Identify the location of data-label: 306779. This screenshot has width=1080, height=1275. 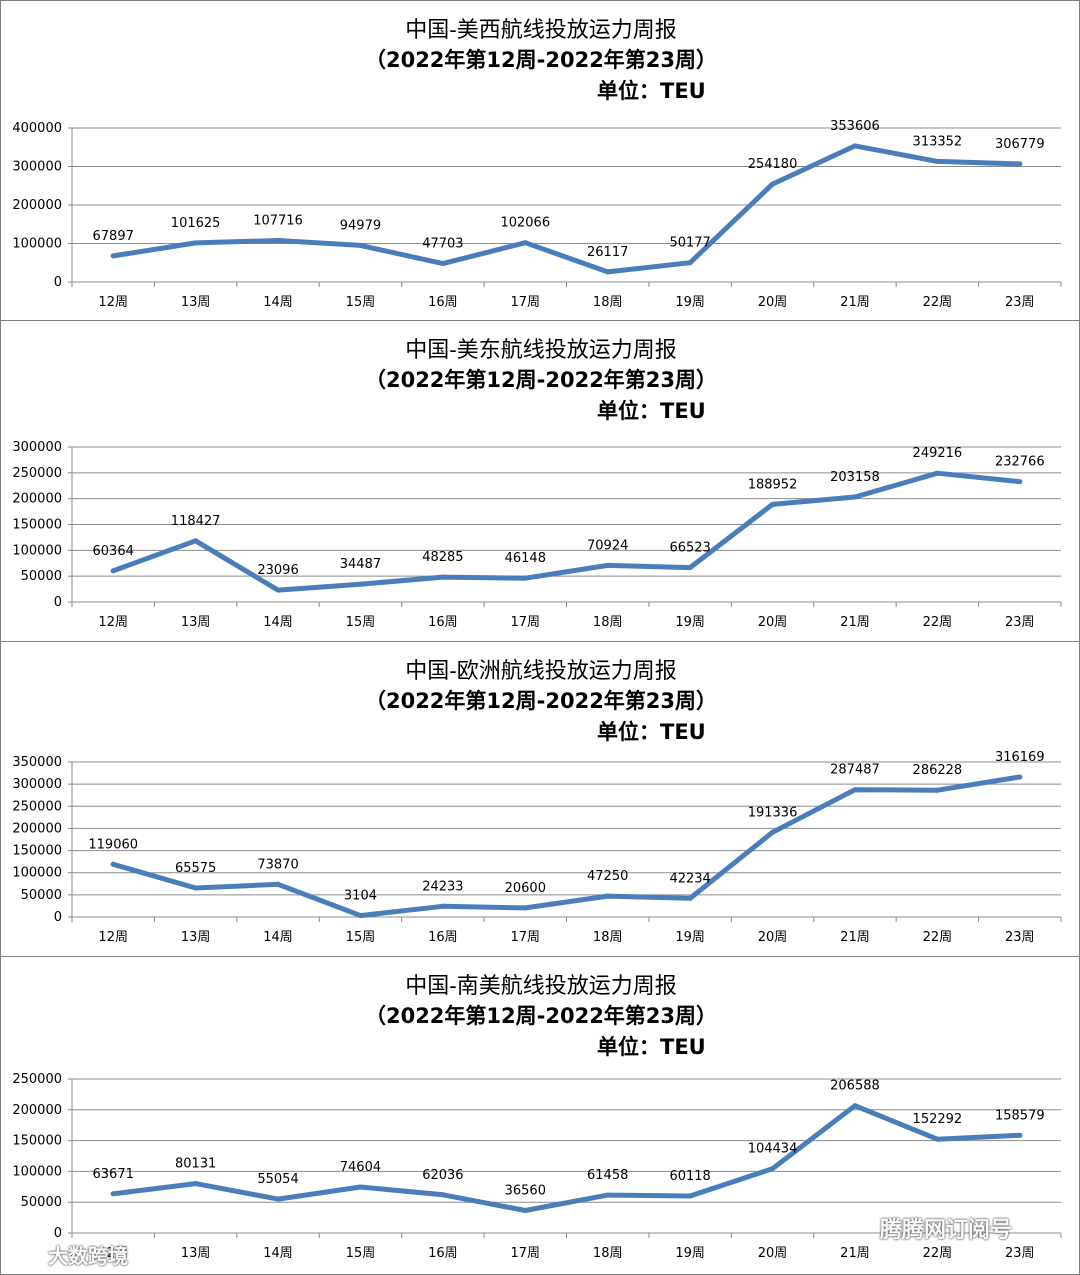
(1020, 144).